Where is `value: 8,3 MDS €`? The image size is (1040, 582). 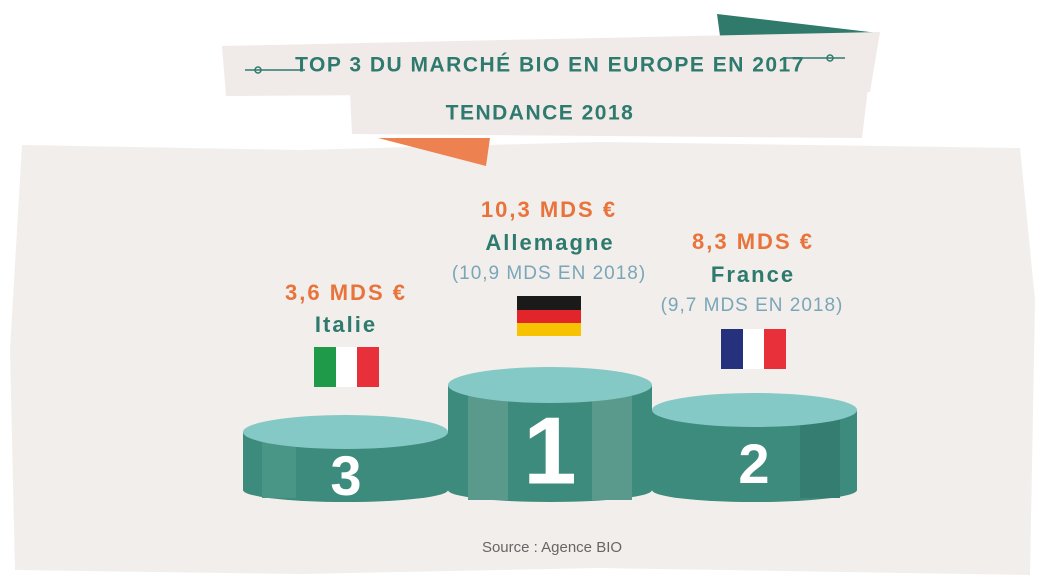 value: 8,3 MDS € is located at coordinates (753, 241).